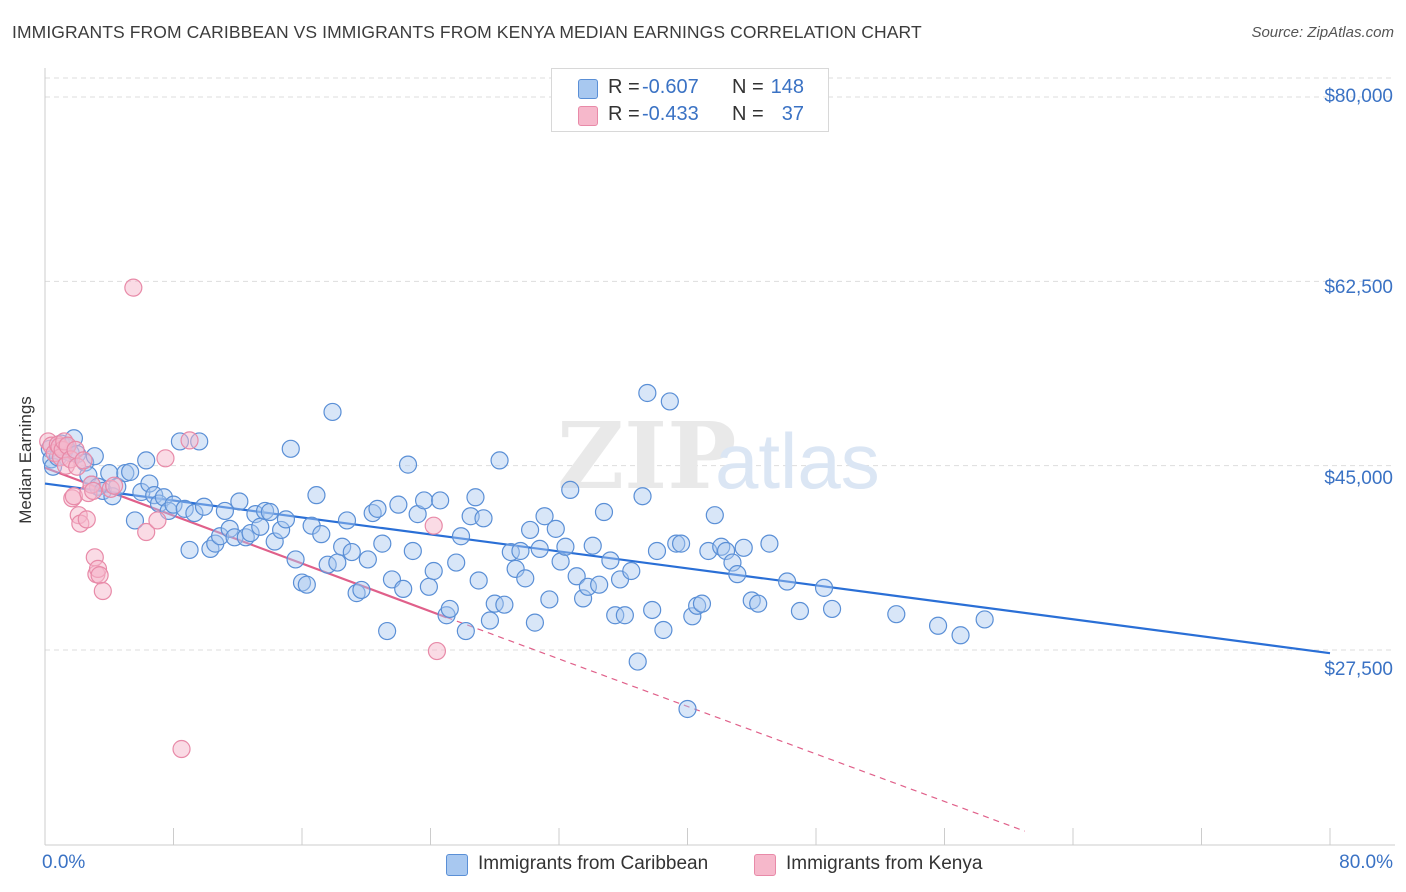 The width and height of the screenshot is (1406, 892). I want to click on legend-n-value: 37, so click(792, 114).